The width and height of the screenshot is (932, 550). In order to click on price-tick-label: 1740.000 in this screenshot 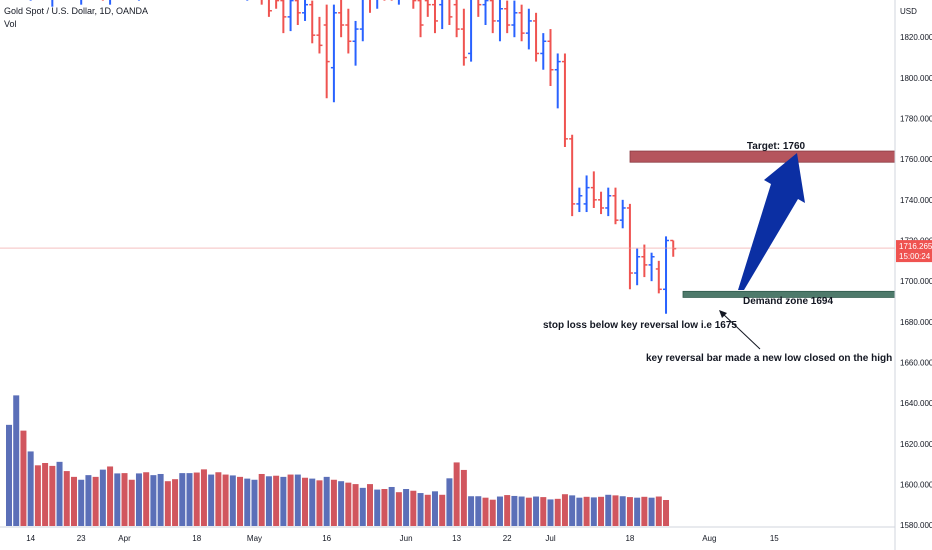, I will do `click(916, 200)`.